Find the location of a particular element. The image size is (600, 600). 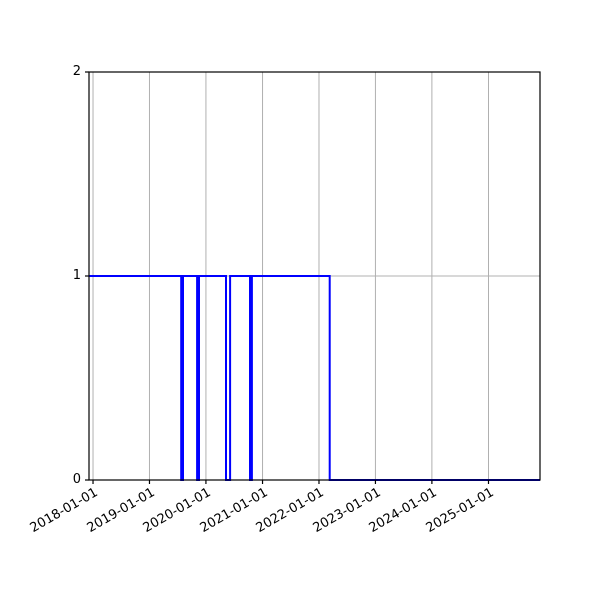

y-tick-label: 2 is located at coordinates (76, 71).